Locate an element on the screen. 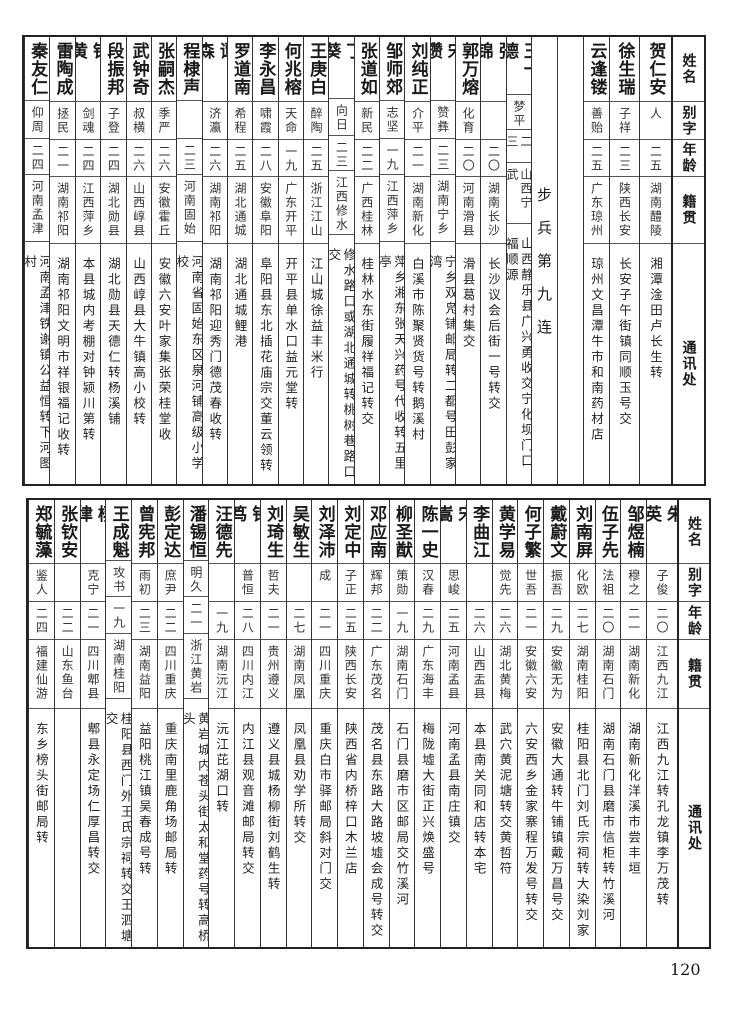  person-column: 张道如 新民 二二 广西桂林 桂林水东街履祥福记转交 is located at coordinates (366, 260).